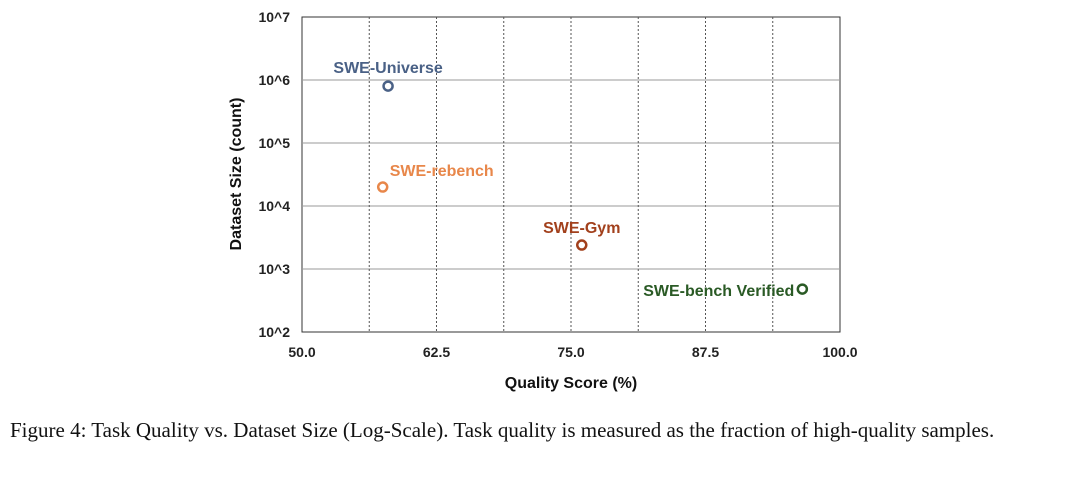 The height and width of the screenshot is (478, 1080). Describe the element at coordinates (705, 352) in the screenshot. I see `x-tick-label: 87.5` at that location.